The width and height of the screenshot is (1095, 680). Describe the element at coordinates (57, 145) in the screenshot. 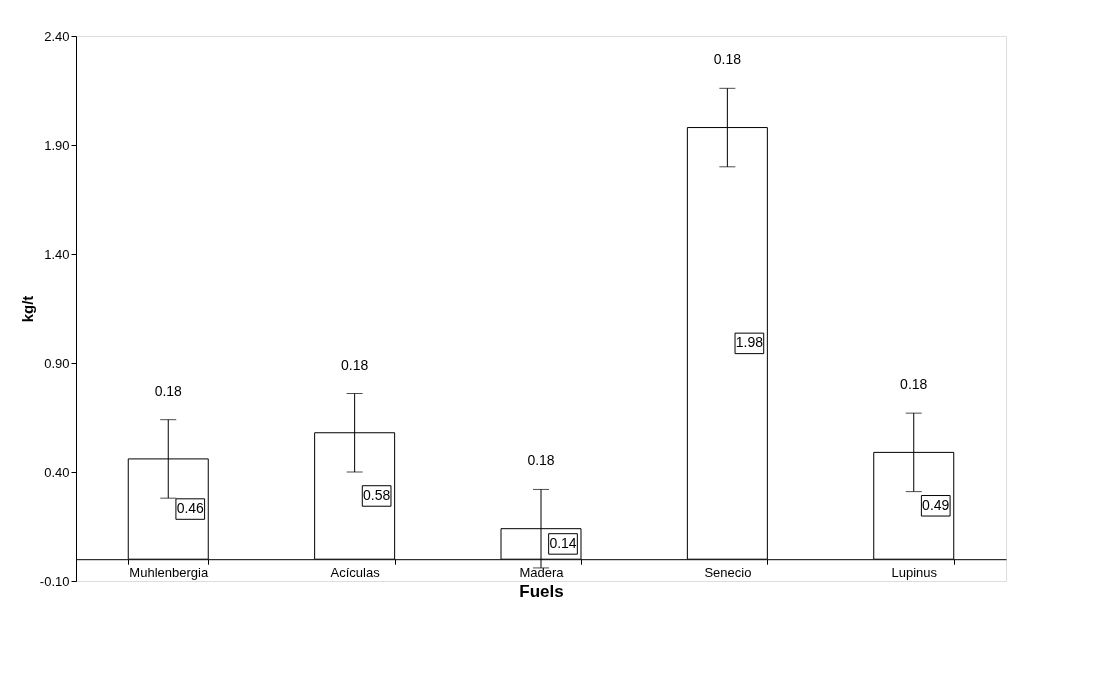

I see `y-tick-label: 1.90` at that location.